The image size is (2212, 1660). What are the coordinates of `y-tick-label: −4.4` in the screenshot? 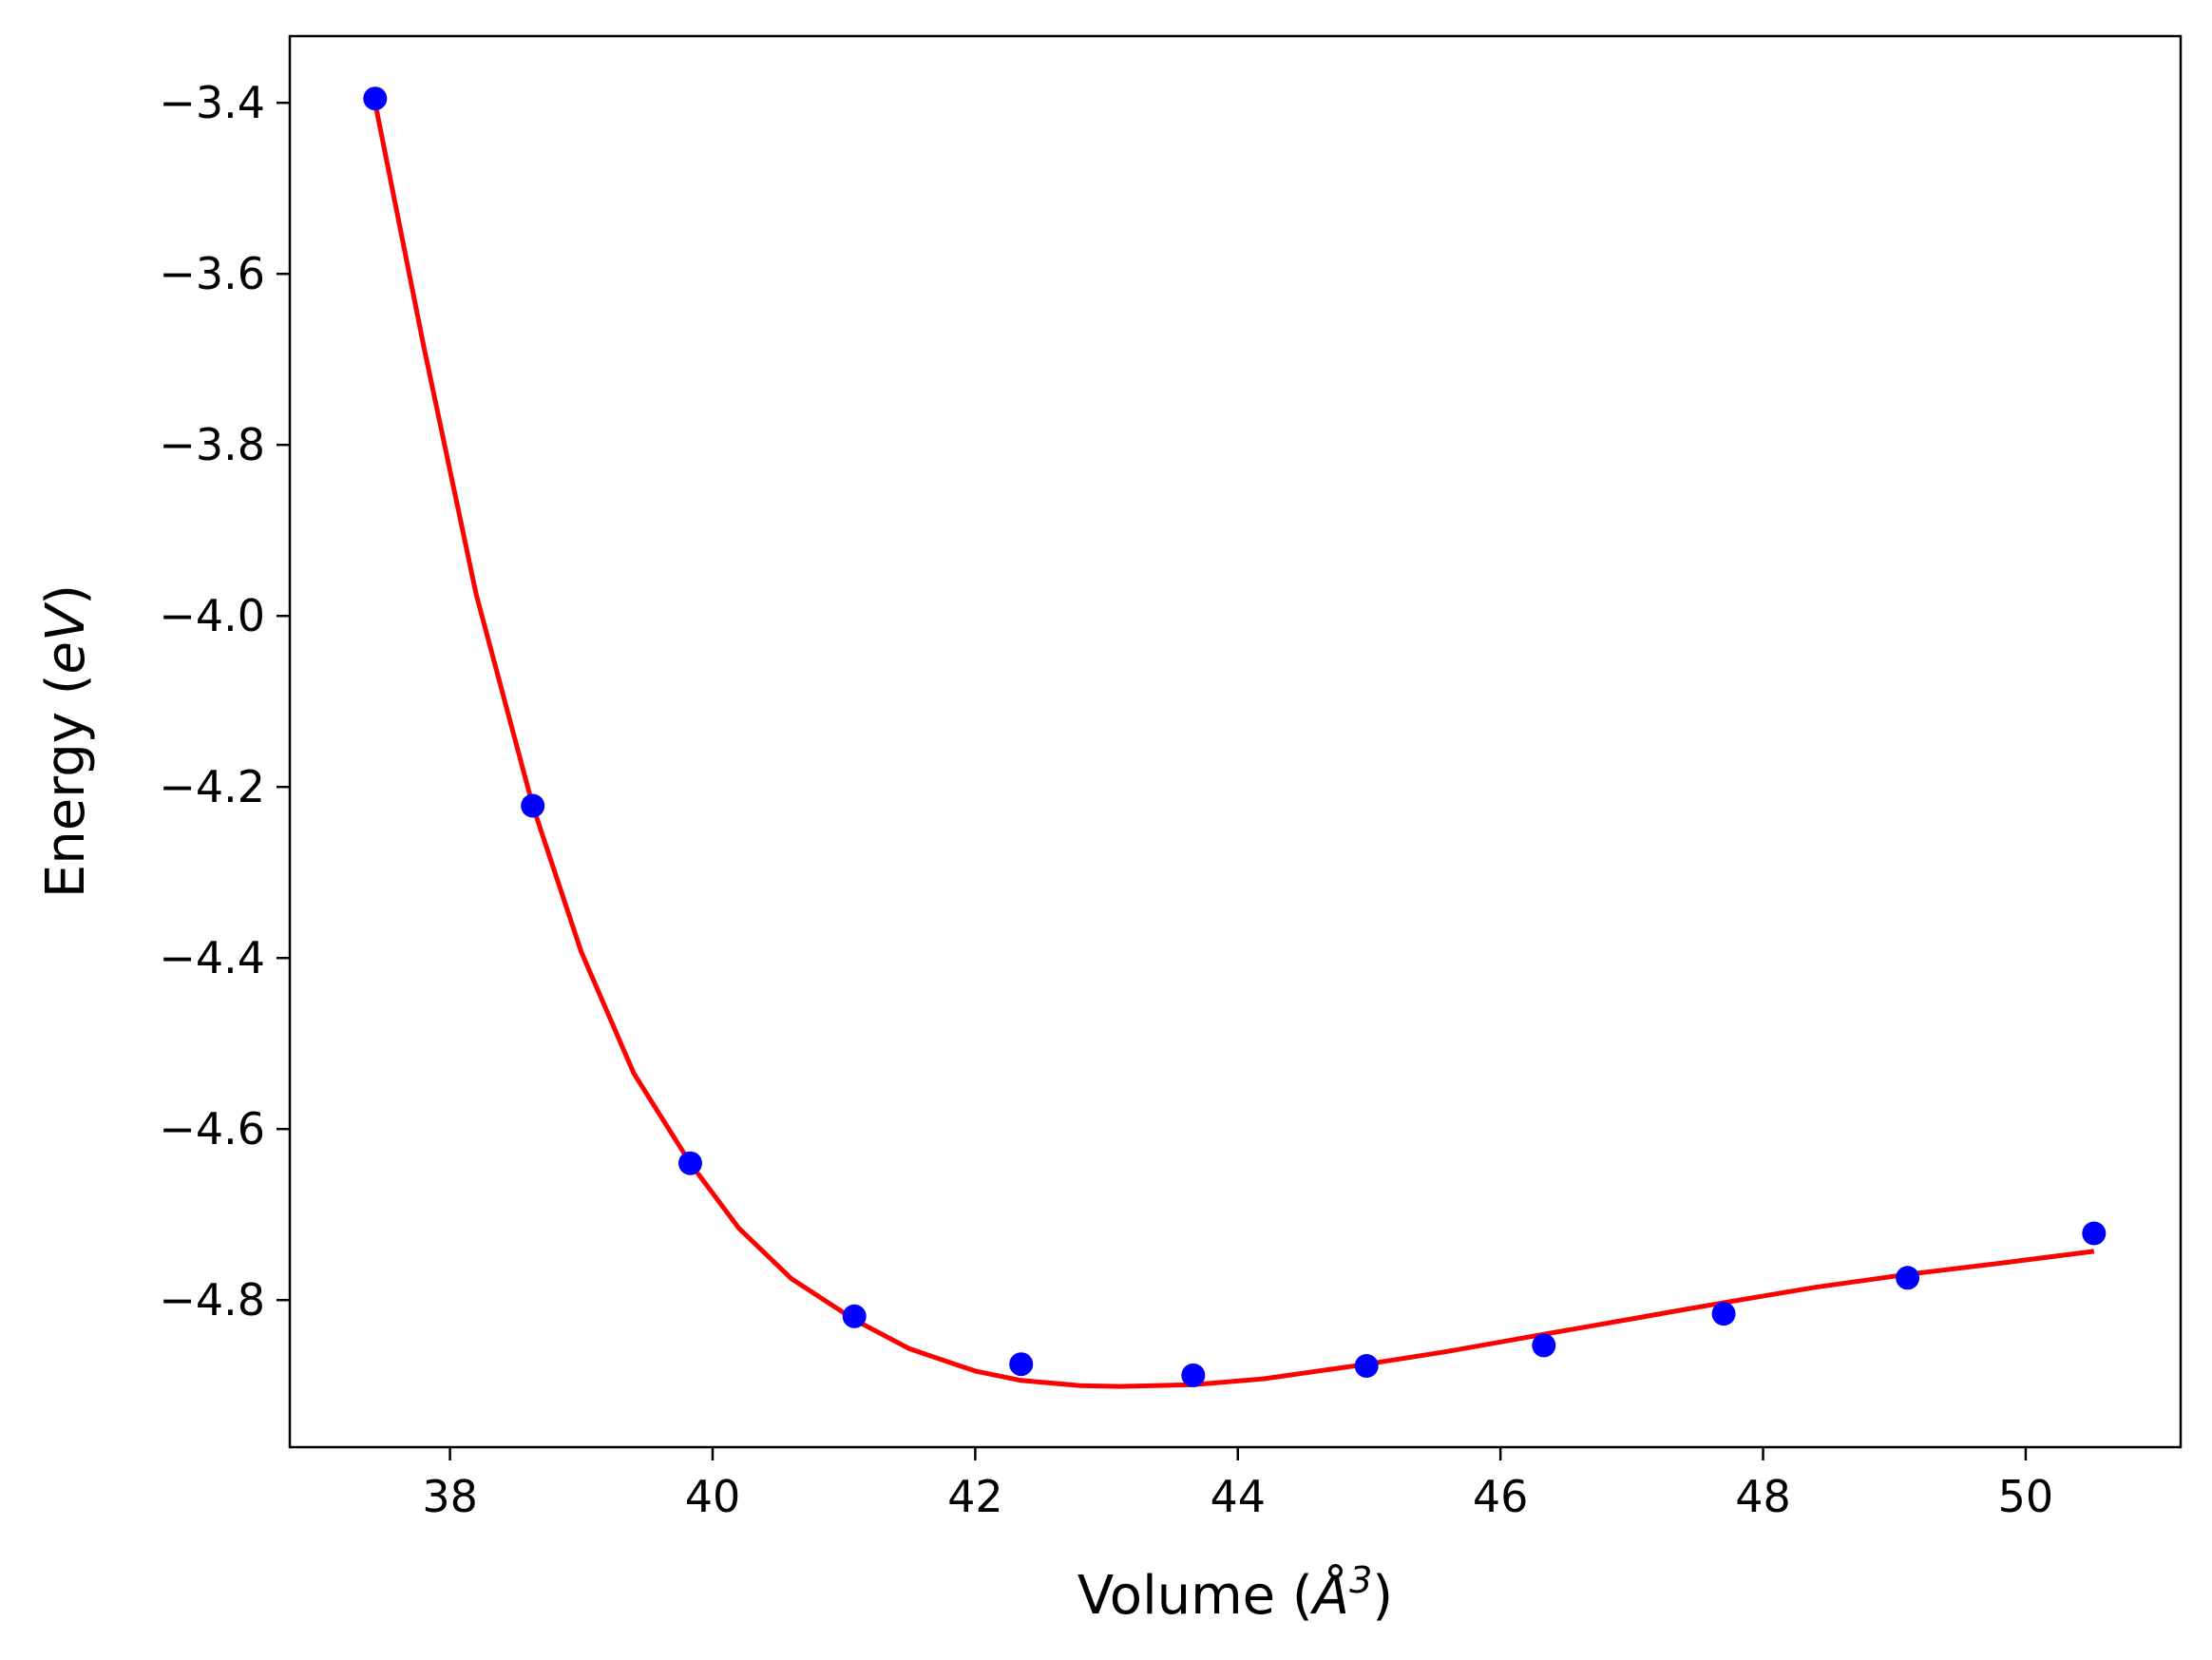 It's located at (212, 957).